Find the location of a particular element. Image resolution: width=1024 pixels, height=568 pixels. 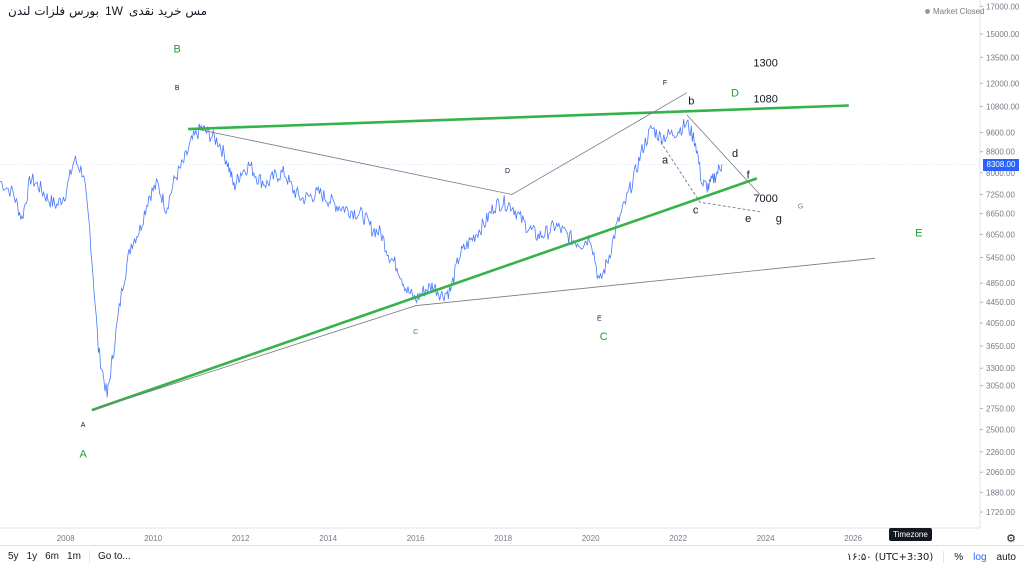

interval-label: 1W is located at coordinates (113, 11).